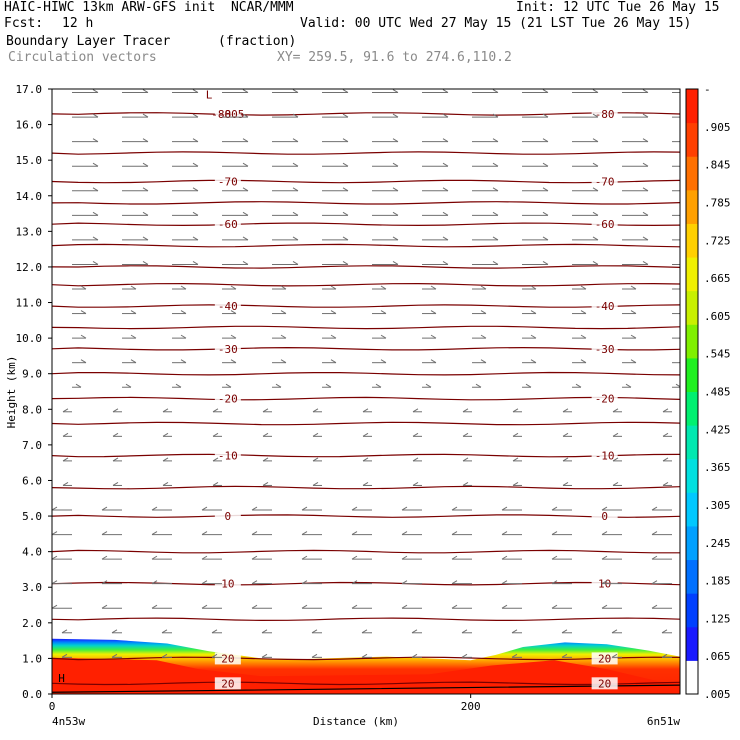 The image size is (740, 740). Describe the element at coordinates (228, 349) in the screenshot. I see `isotherm-label: -30` at that location.